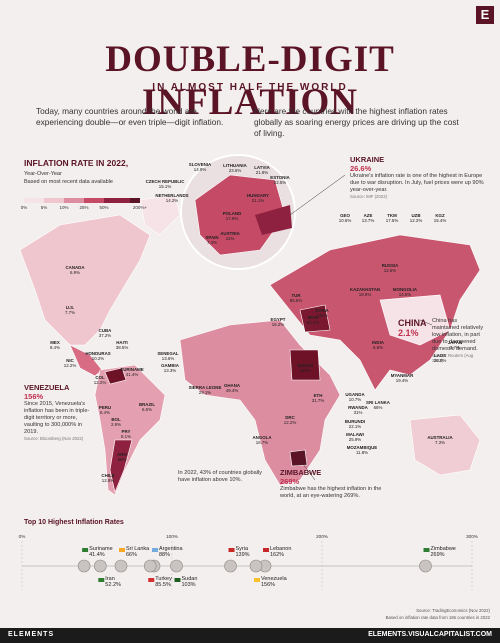  What do you see at coordinates (274, 579) in the screenshot?
I see `country-name: Venezuela` at bounding box center [274, 579].